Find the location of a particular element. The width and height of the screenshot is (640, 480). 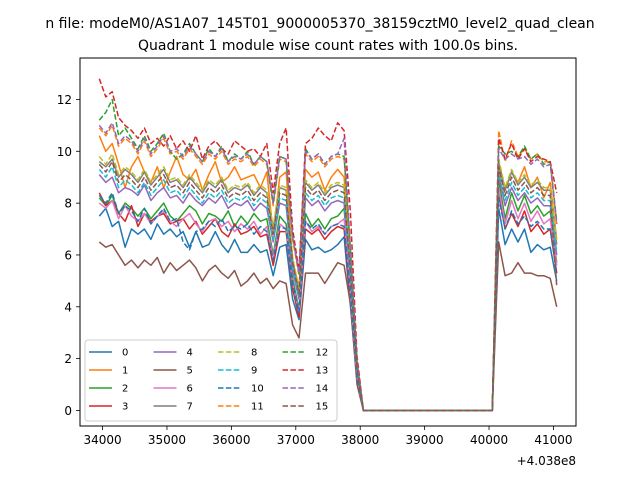

legend-label-0: 0 is located at coordinates (125, 353).